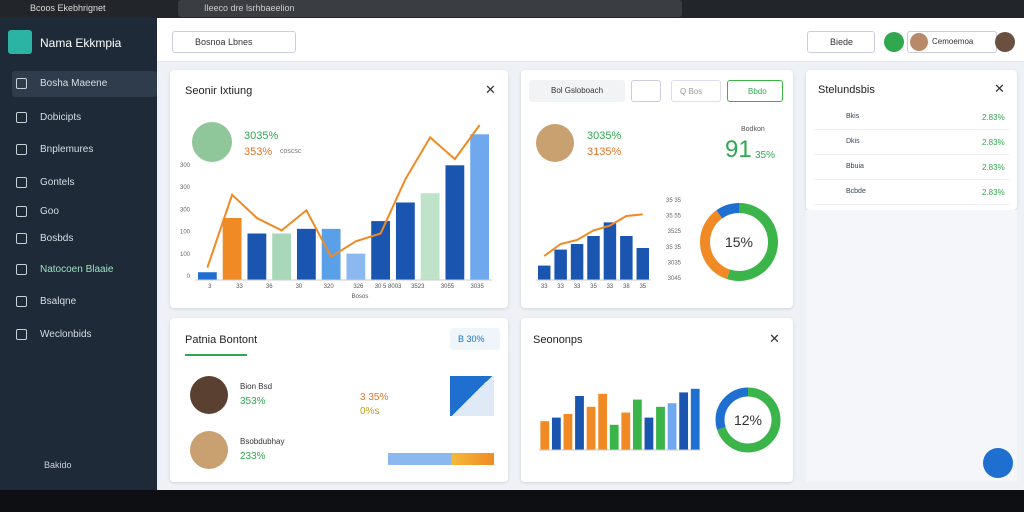  I want to click on card-5: Seononps ✕ 12%, so click(657, 400).